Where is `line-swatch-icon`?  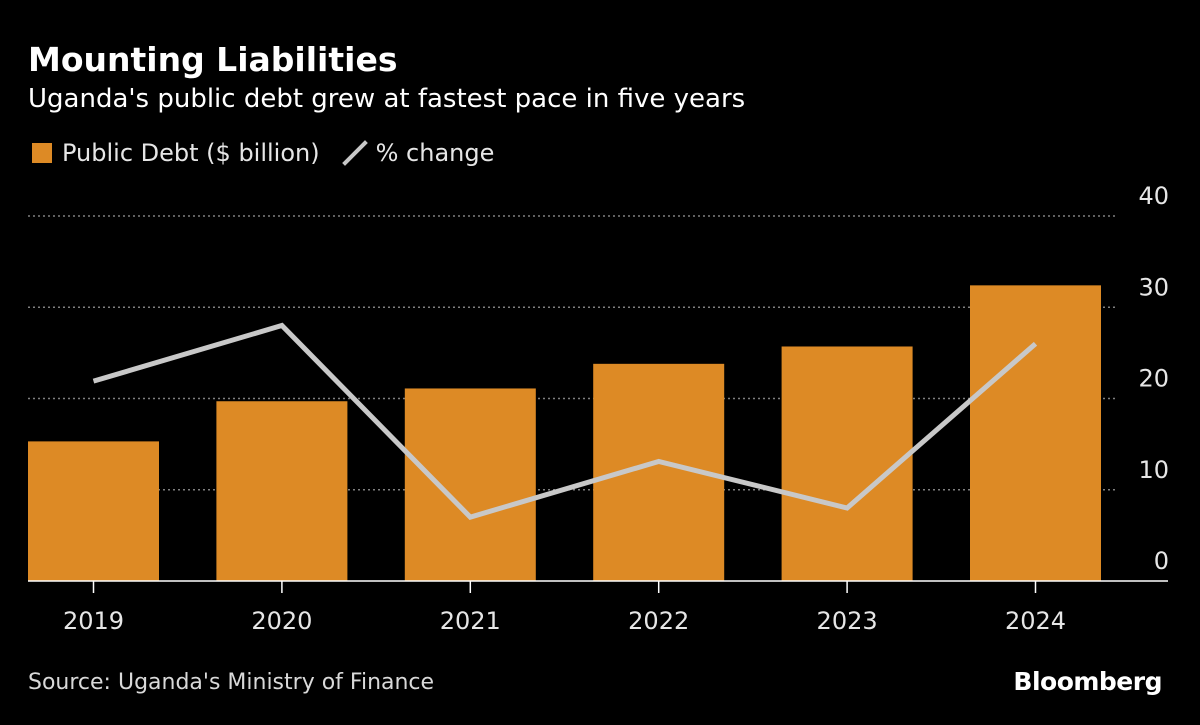
line-swatch-icon is located at coordinates (354, 153).